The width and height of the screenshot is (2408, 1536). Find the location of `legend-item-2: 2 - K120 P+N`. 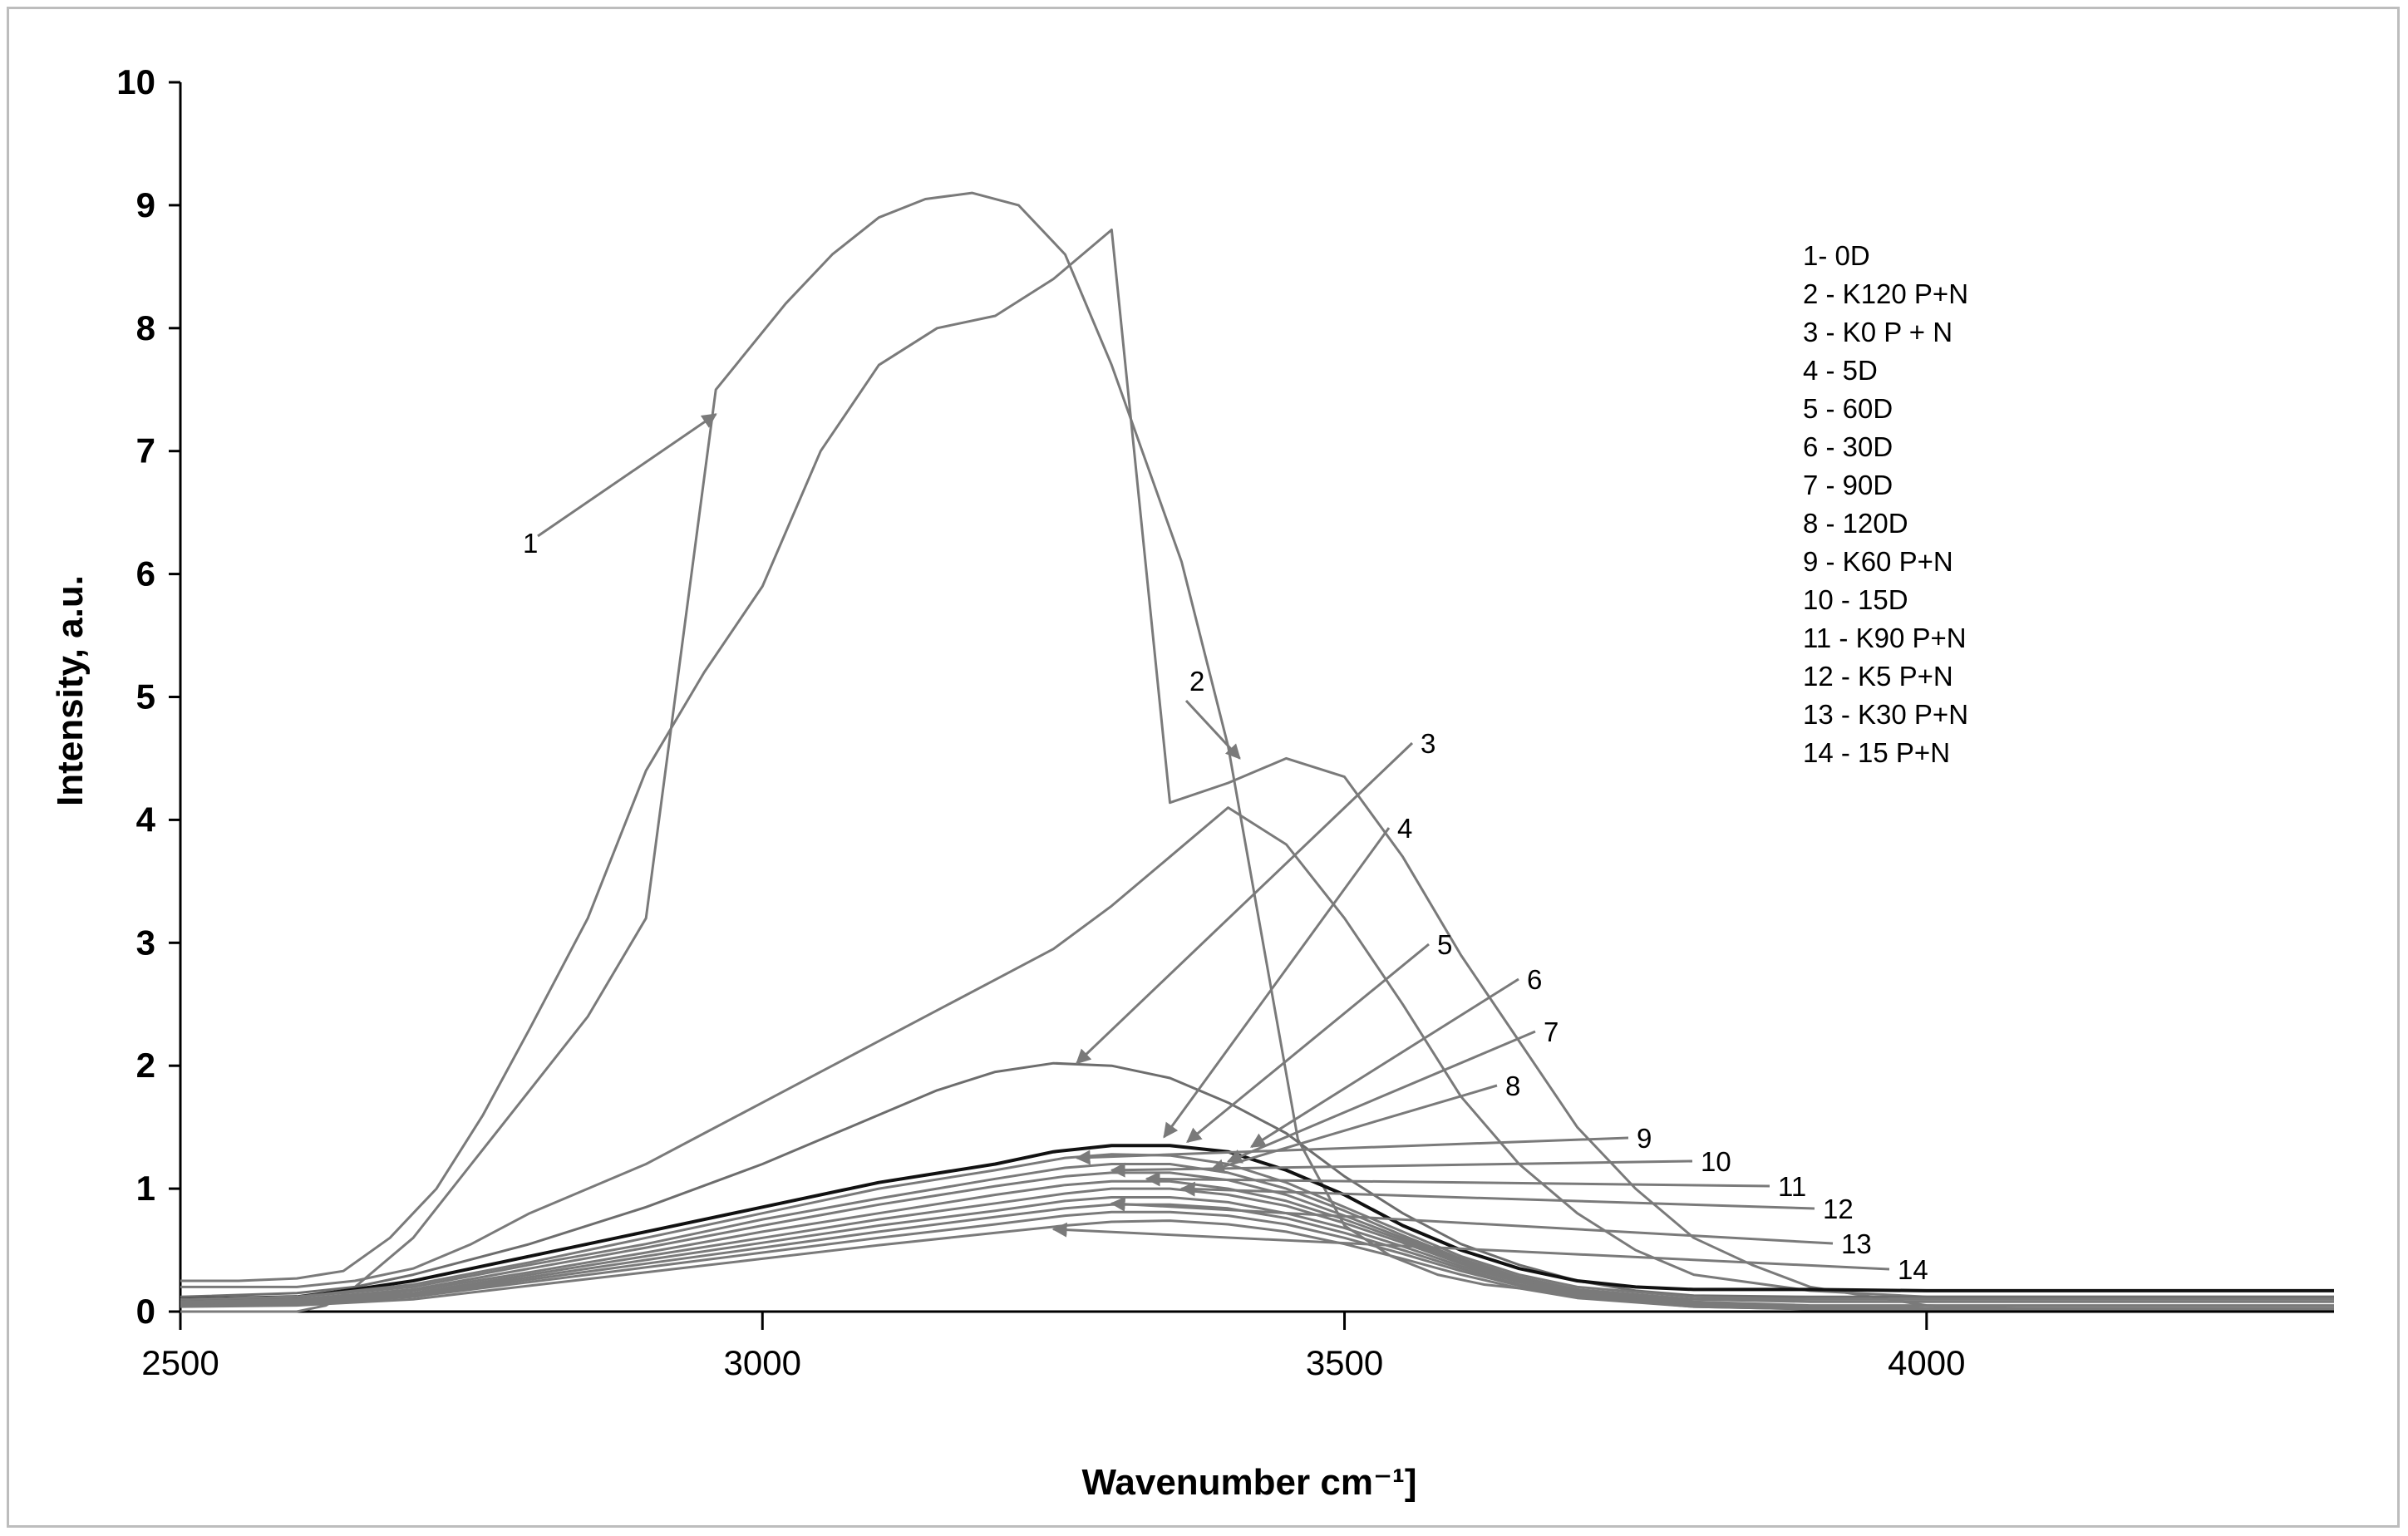

legend-item-2: 2 - K120 P+N is located at coordinates (1885, 293).